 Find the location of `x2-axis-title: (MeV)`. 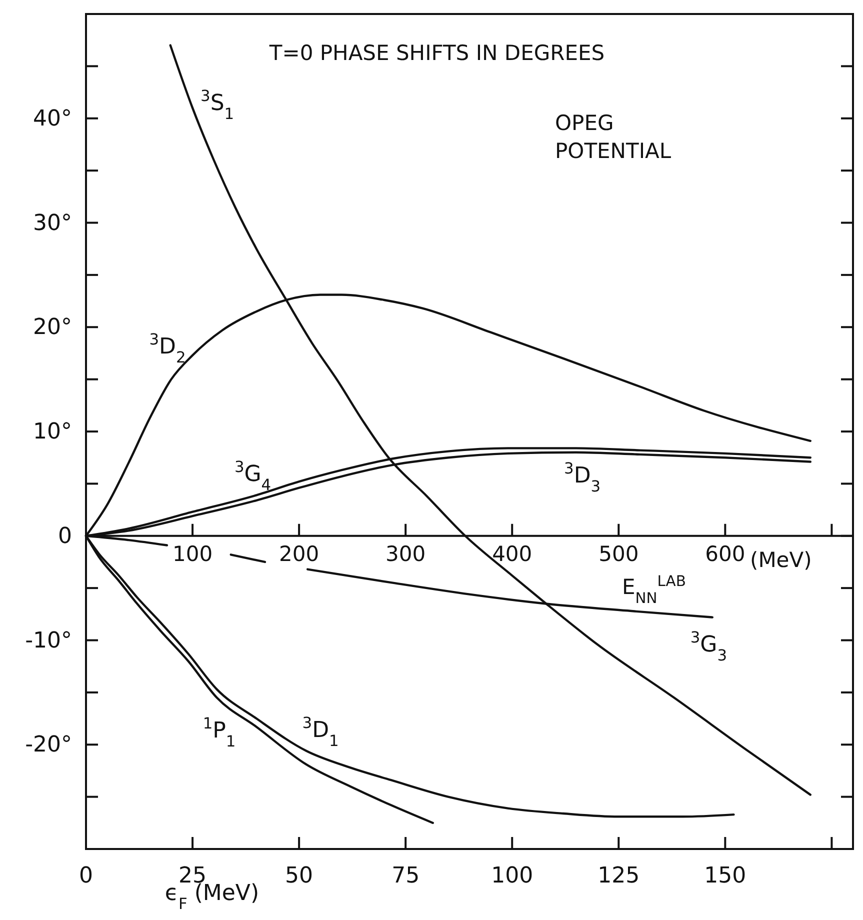

x2-axis-title: (MeV) is located at coordinates (781, 560).